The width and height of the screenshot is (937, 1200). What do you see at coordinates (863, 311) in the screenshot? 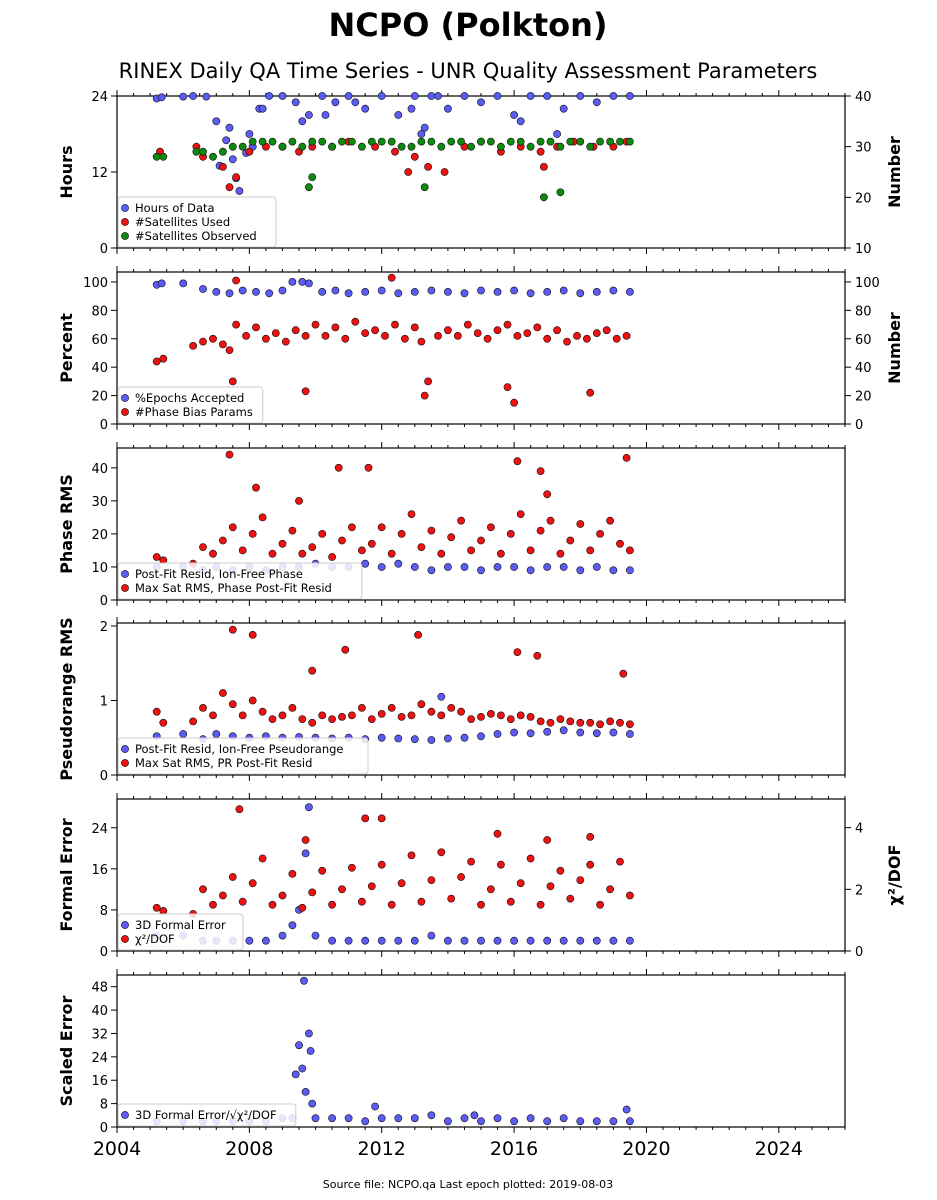
I see `y2-tick-label: 80` at bounding box center [863, 311].